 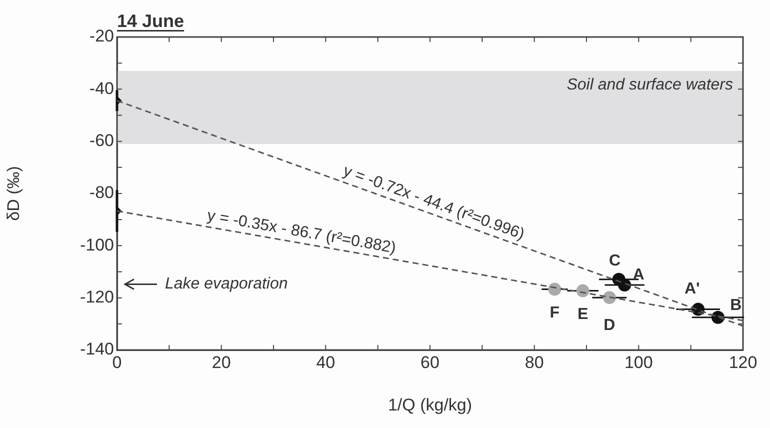 I want to click on y-tick-label: -100, so click(x=97, y=244).